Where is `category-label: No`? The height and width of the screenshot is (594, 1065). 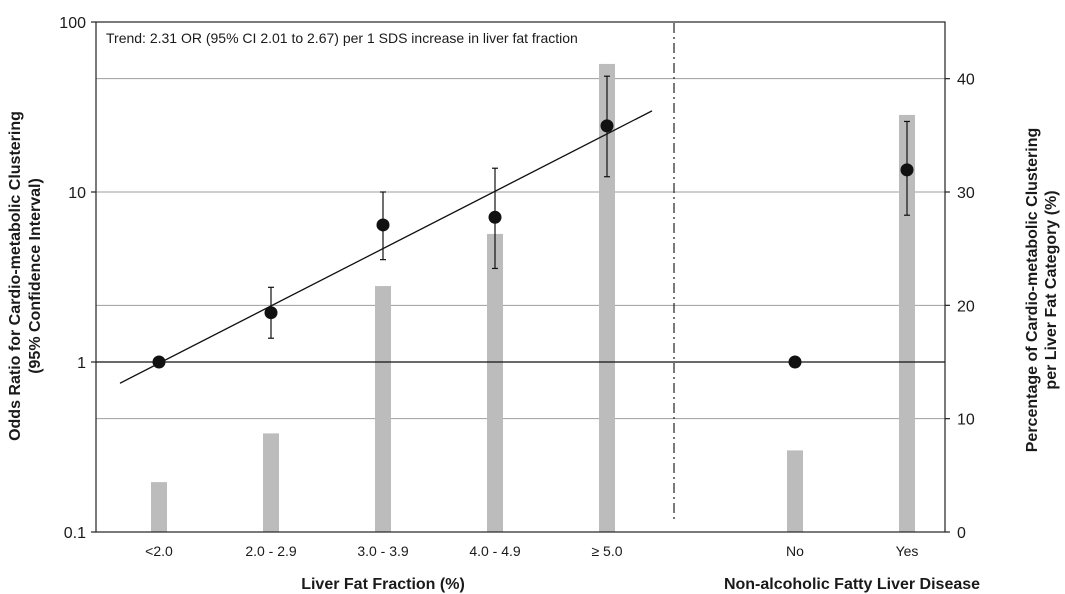 category-label: No is located at coordinates (795, 551).